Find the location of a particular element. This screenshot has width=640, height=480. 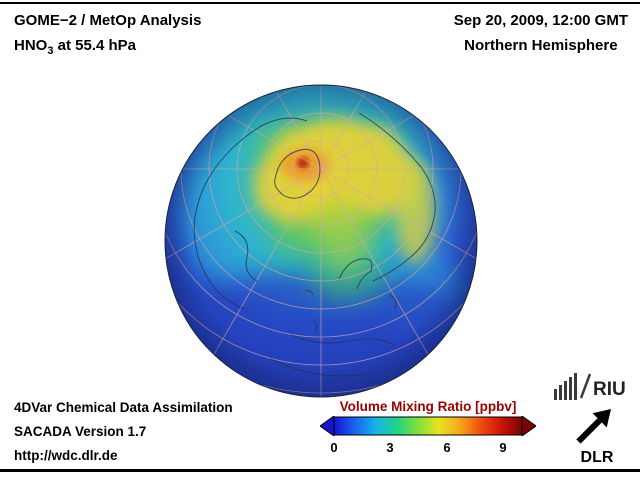

assimilation-label: 4DVar Chemical Data Assimilation is located at coordinates (123, 407).